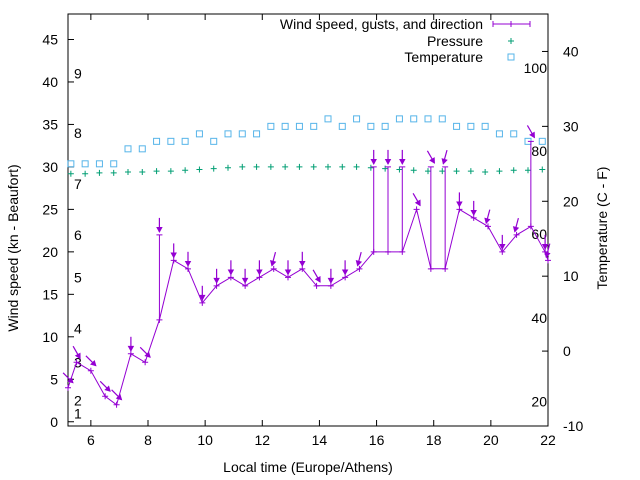  Describe the element at coordinates (78, 184) in the screenshot. I see `beaufort-label: 7` at that location.